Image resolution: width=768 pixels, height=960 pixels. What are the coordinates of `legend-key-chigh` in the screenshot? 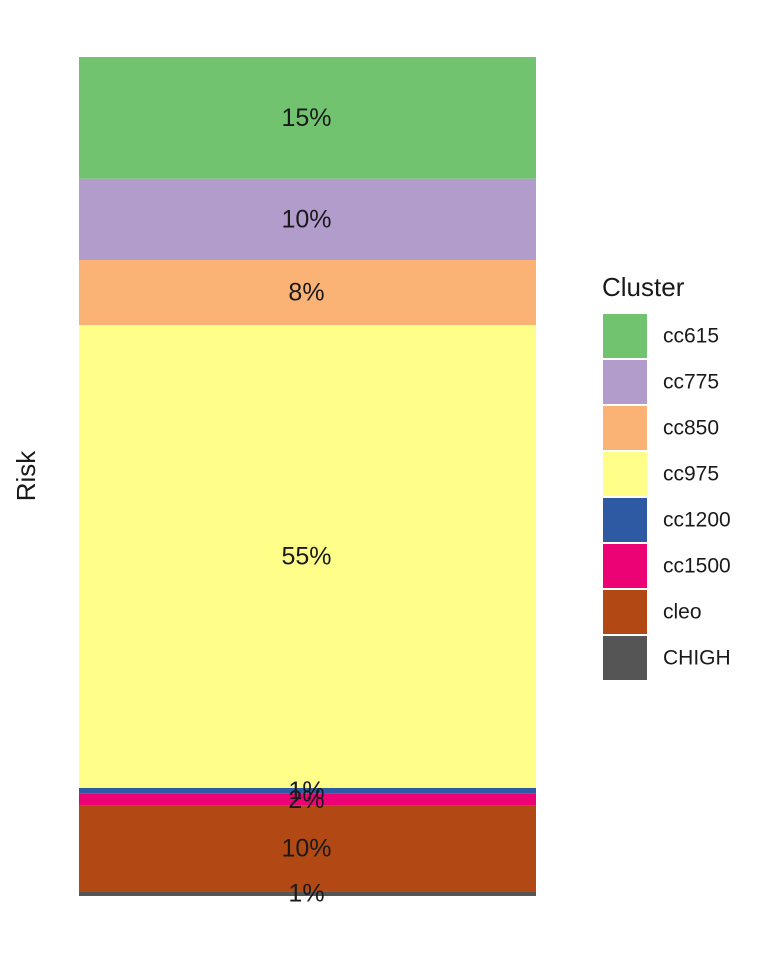 It's located at (625, 658).